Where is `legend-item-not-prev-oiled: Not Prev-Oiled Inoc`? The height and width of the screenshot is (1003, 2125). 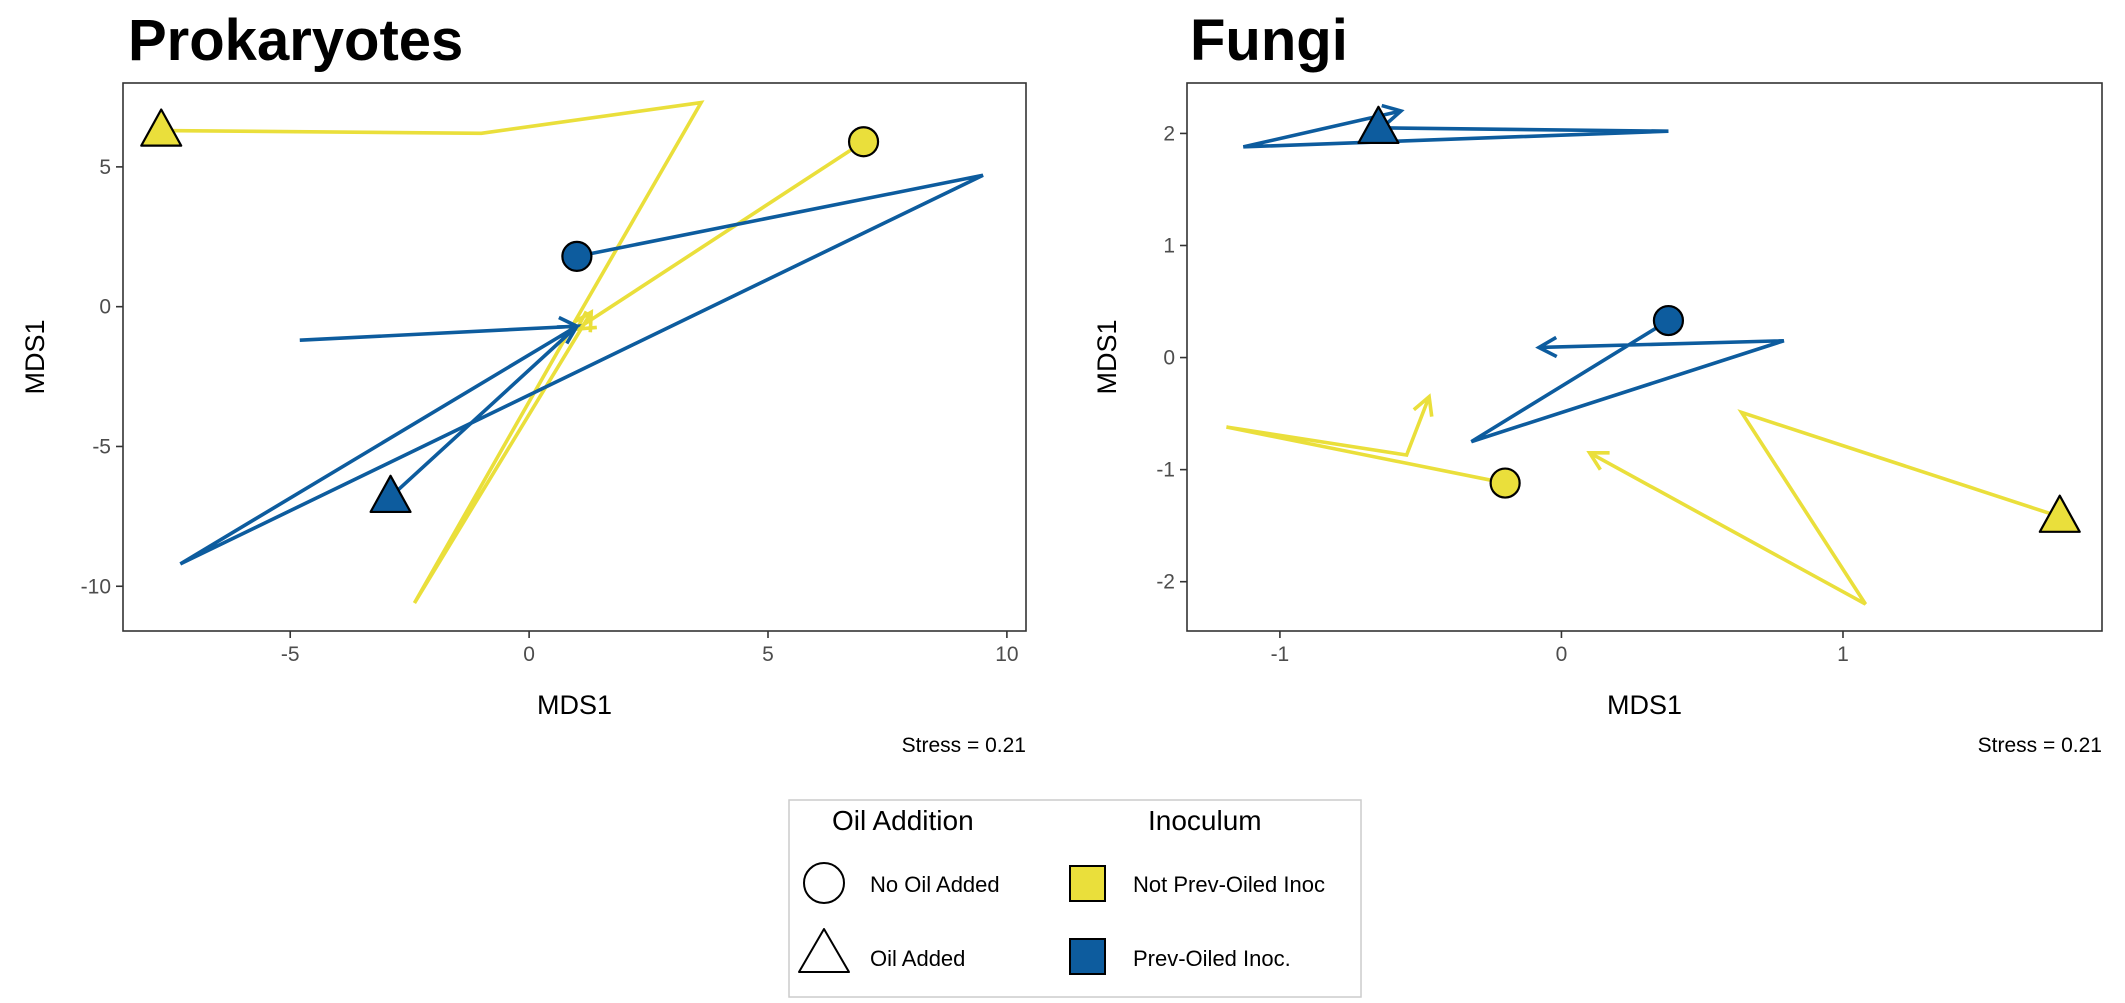 legend-item-not-prev-oiled: Not Prev-Oiled Inoc is located at coordinates (1229, 884).